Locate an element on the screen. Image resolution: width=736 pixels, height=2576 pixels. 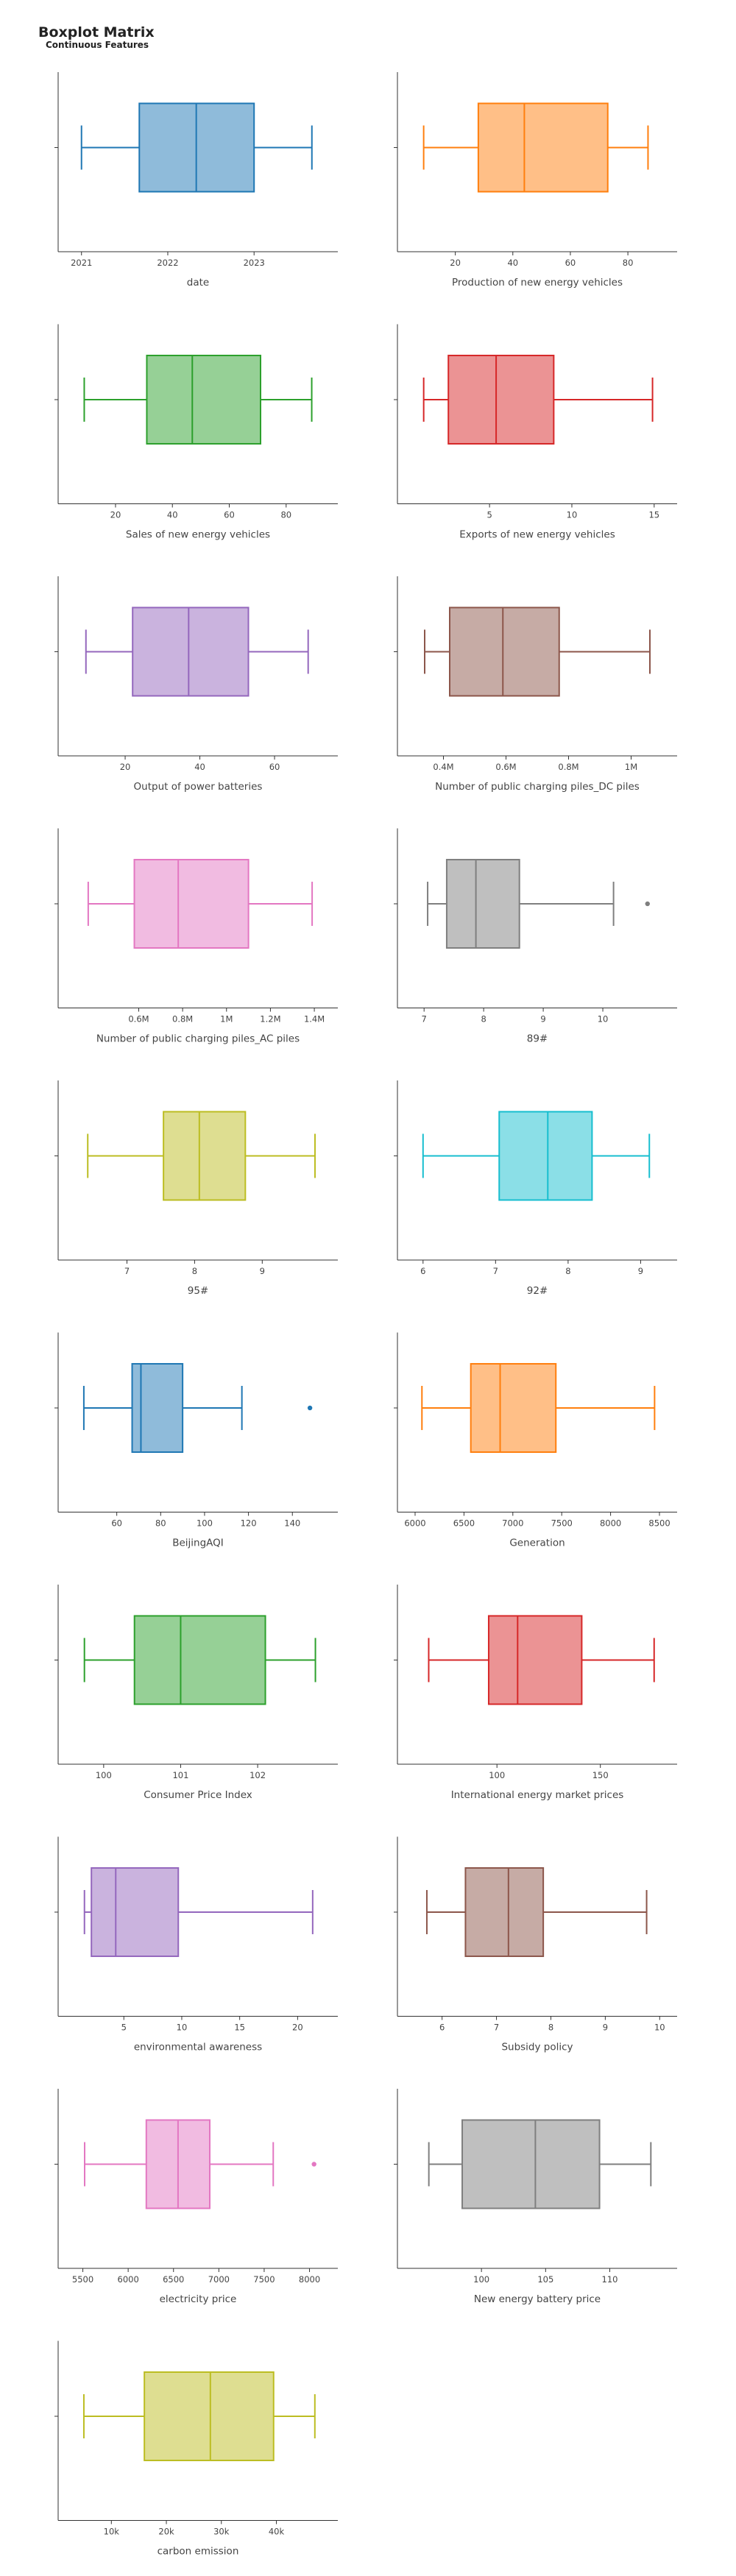
x-axis-label: date is located at coordinates (198, 283).